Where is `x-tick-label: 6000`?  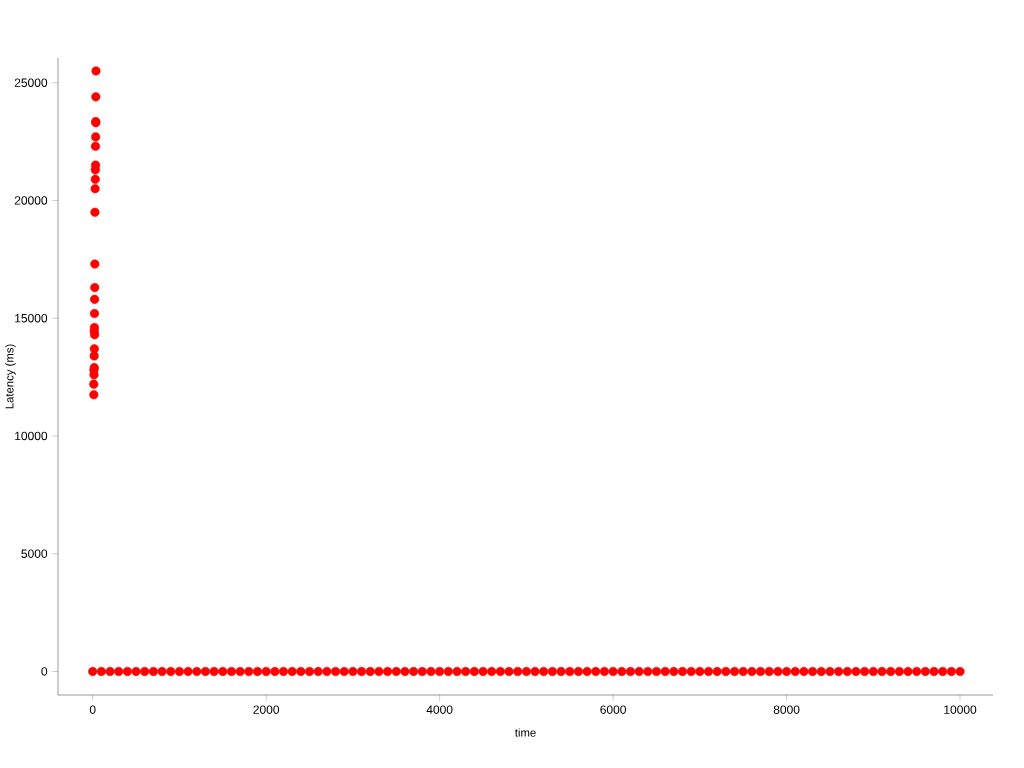 x-tick-label: 6000 is located at coordinates (613, 709).